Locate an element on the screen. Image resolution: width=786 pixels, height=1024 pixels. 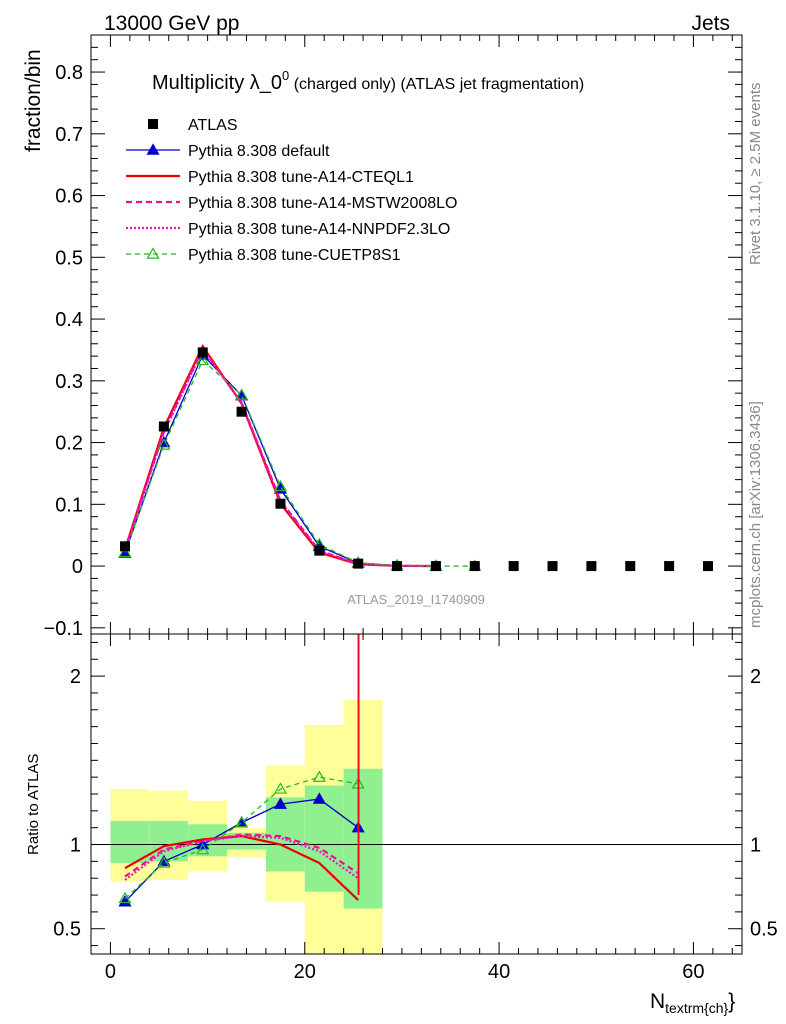
legend-marker-data is located at coordinates (153, 124).